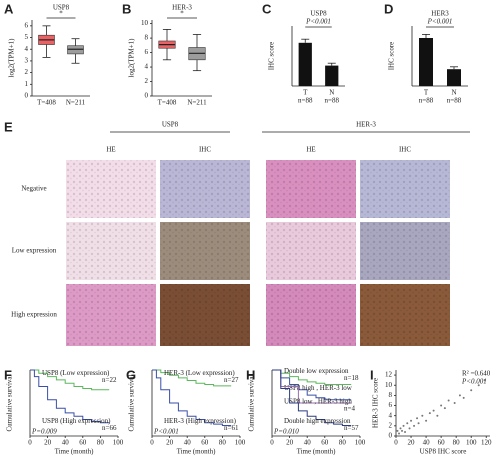 This screenshot has width=500, height=461. I want to click on significance: *, so click(182, 14).